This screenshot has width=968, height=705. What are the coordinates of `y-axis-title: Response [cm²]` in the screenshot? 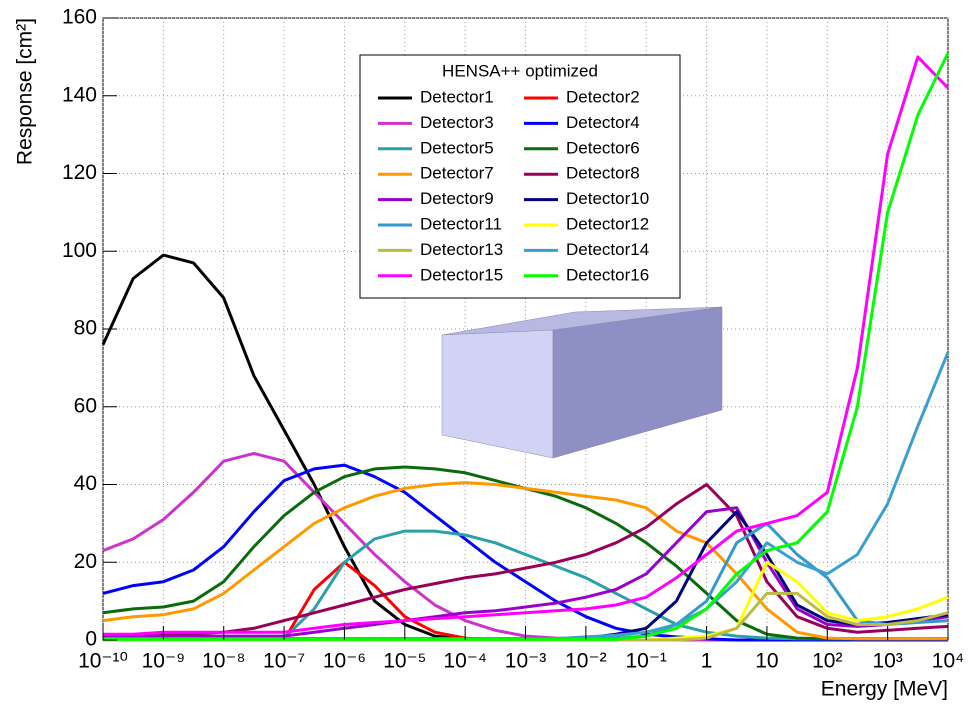 It's located at (25, 91).